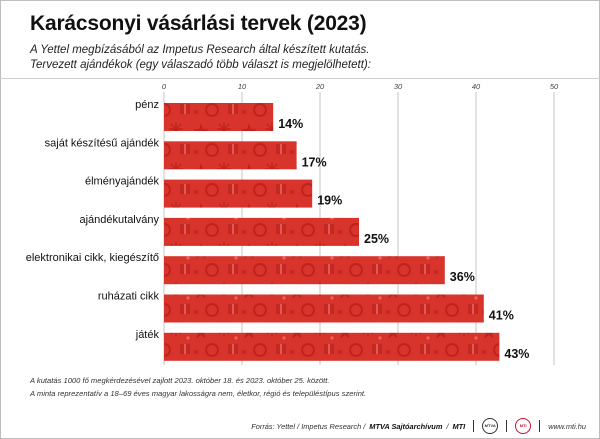  What do you see at coordinates (329, 201) in the screenshot?
I see `value-label: 19%` at bounding box center [329, 201].